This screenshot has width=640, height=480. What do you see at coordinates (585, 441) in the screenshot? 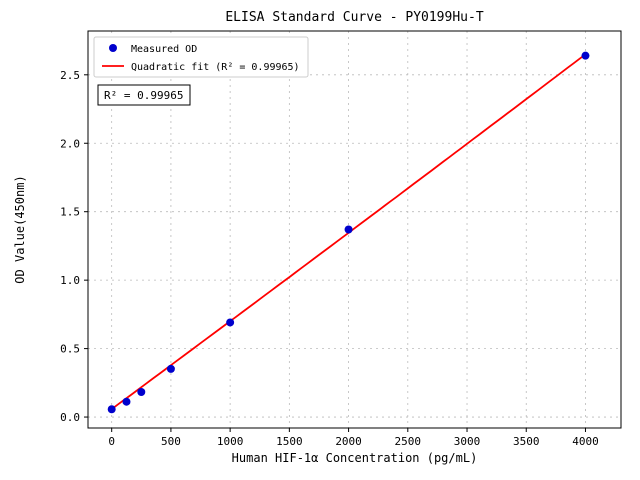
I see `x-tick-label: 4000` at bounding box center [585, 441].